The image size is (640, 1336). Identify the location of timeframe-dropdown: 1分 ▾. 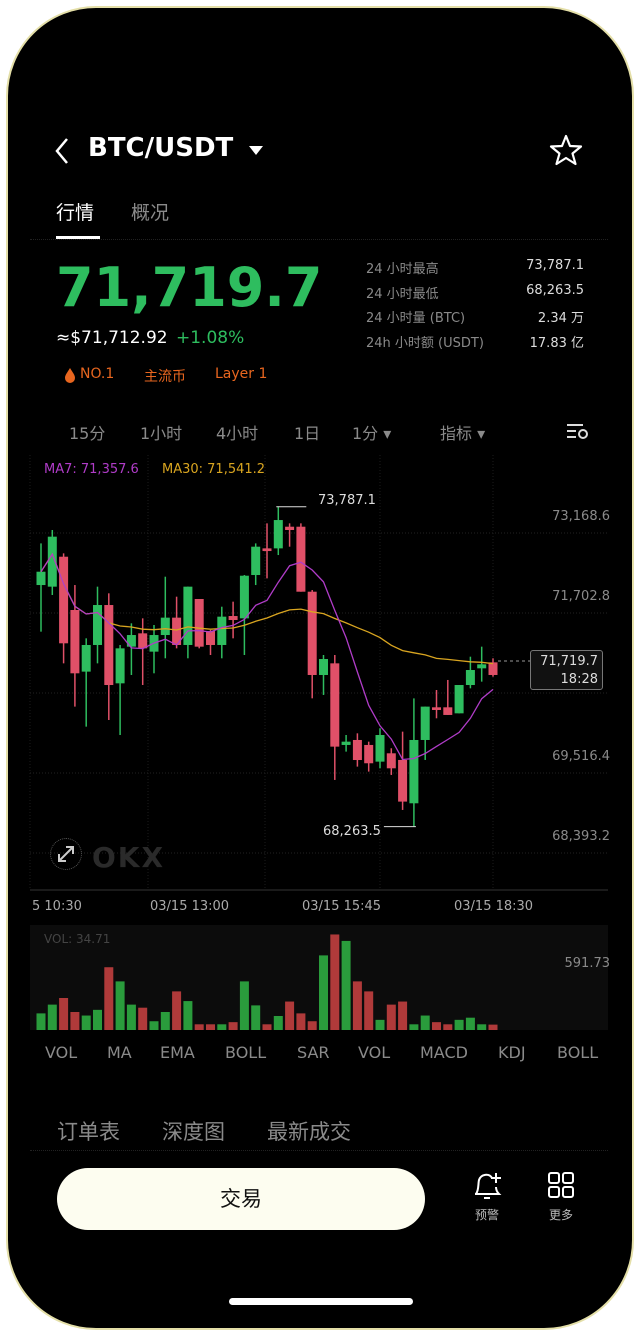
(372, 433).